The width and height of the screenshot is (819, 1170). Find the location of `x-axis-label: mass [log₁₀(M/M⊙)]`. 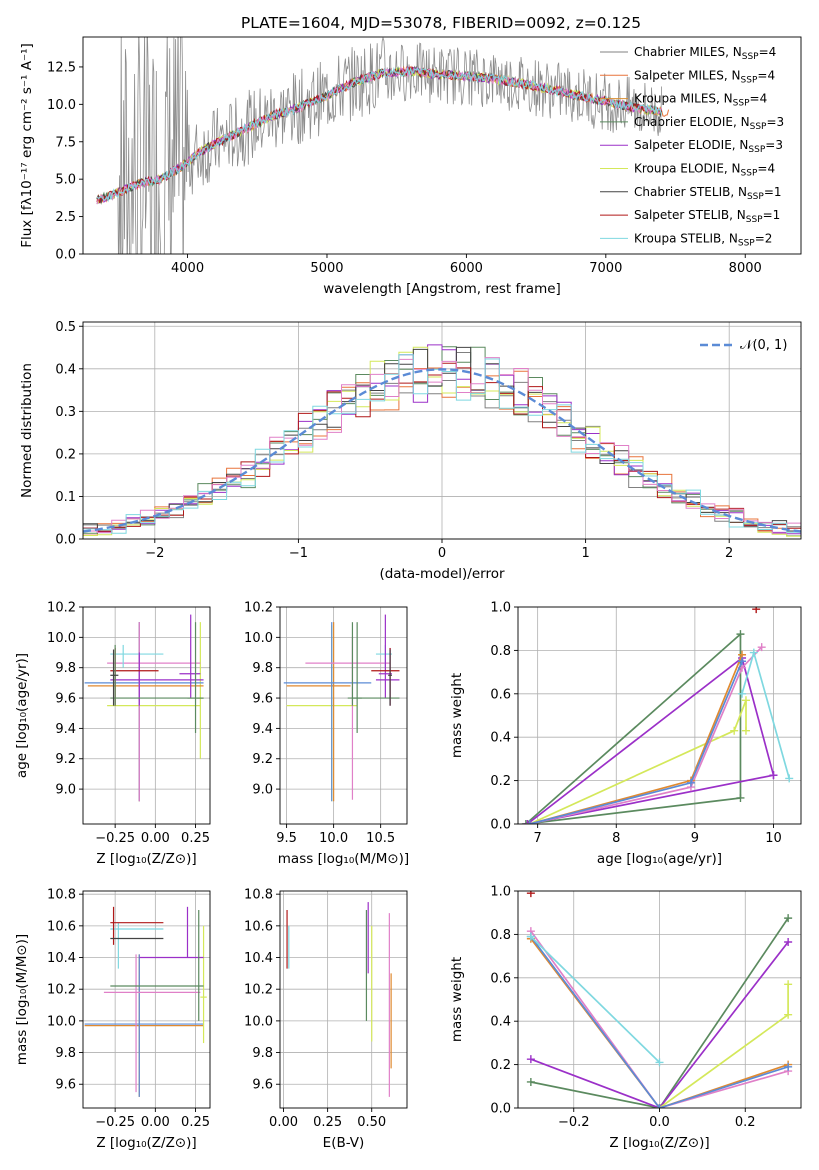

x-axis-label: mass [log₁₀(M/M⊙)] is located at coordinates (343, 859).